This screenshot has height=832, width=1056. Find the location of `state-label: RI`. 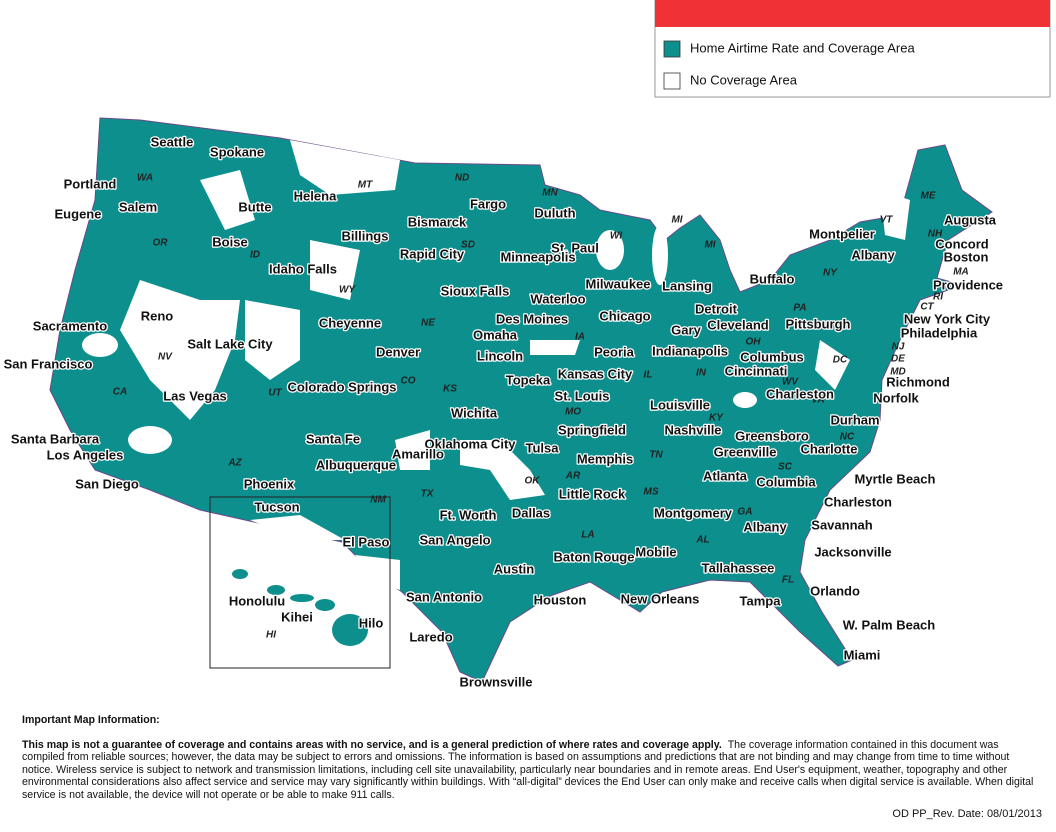

state-label: RI is located at coordinates (938, 297).